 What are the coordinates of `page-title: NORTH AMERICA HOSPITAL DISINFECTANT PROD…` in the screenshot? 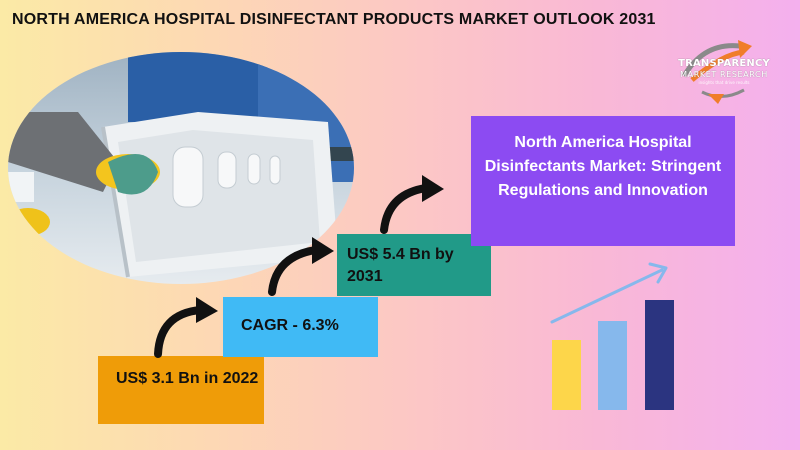 It's located at (334, 19).